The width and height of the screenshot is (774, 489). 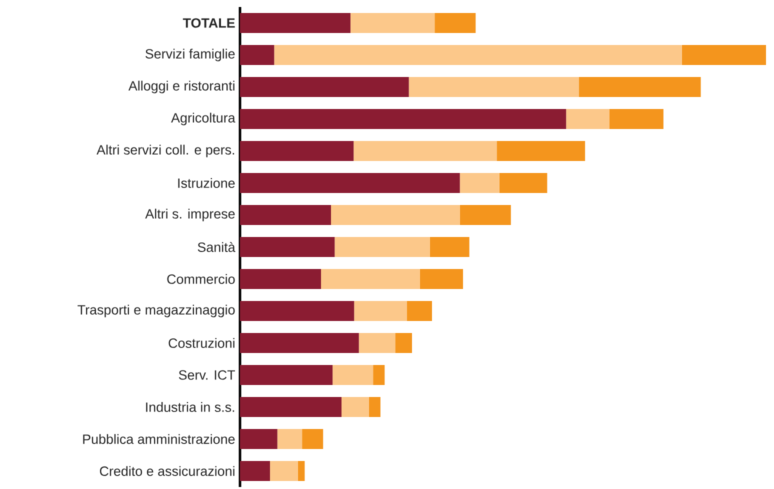 I want to click on y-tick-label: Altri servizi coll. e pers., so click(x=165, y=151).